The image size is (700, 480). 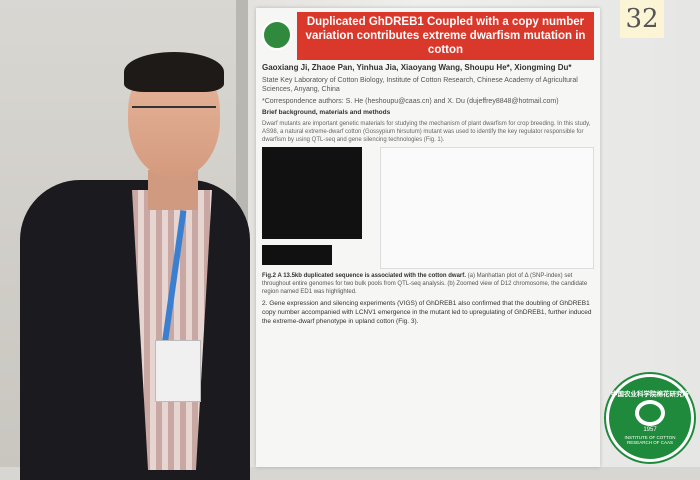 I want to click on name-badge, so click(x=178, y=371).